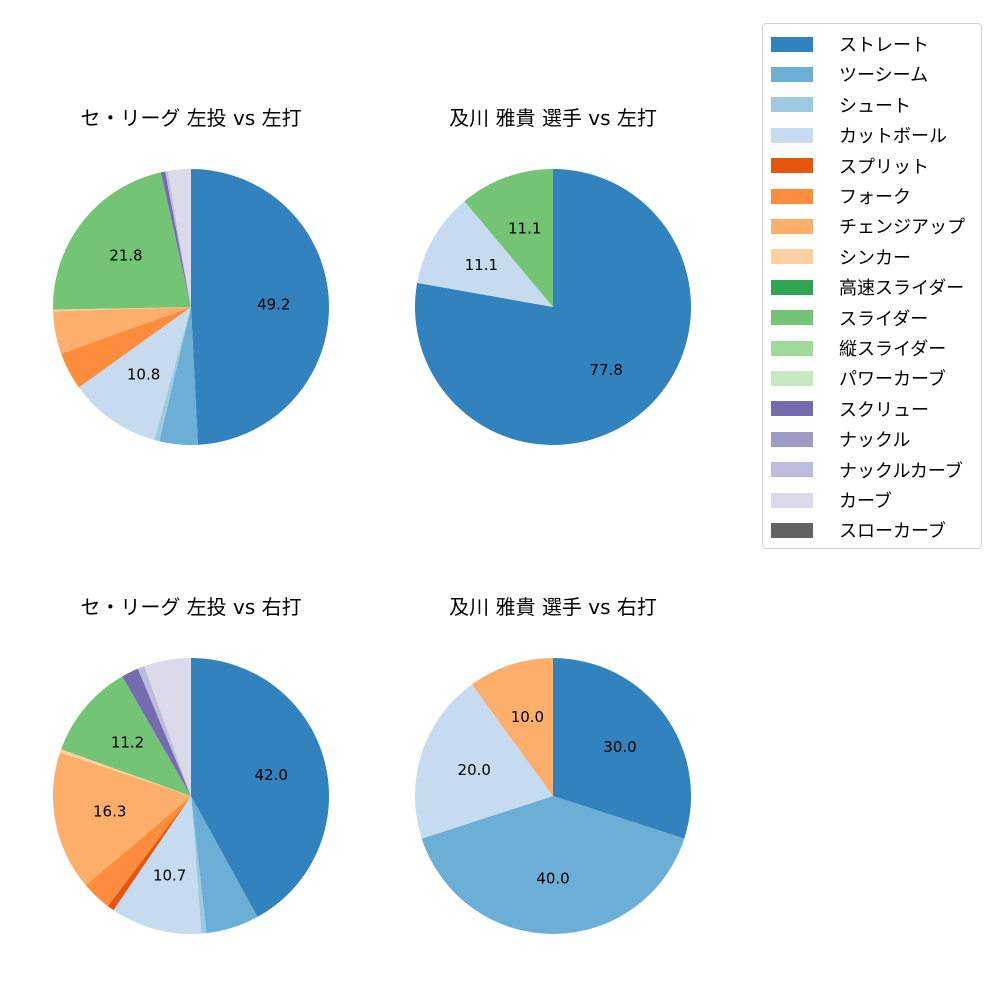  Describe the element at coordinates (902, 289) in the screenshot. I see `legend-label: 高速スライダー` at that location.